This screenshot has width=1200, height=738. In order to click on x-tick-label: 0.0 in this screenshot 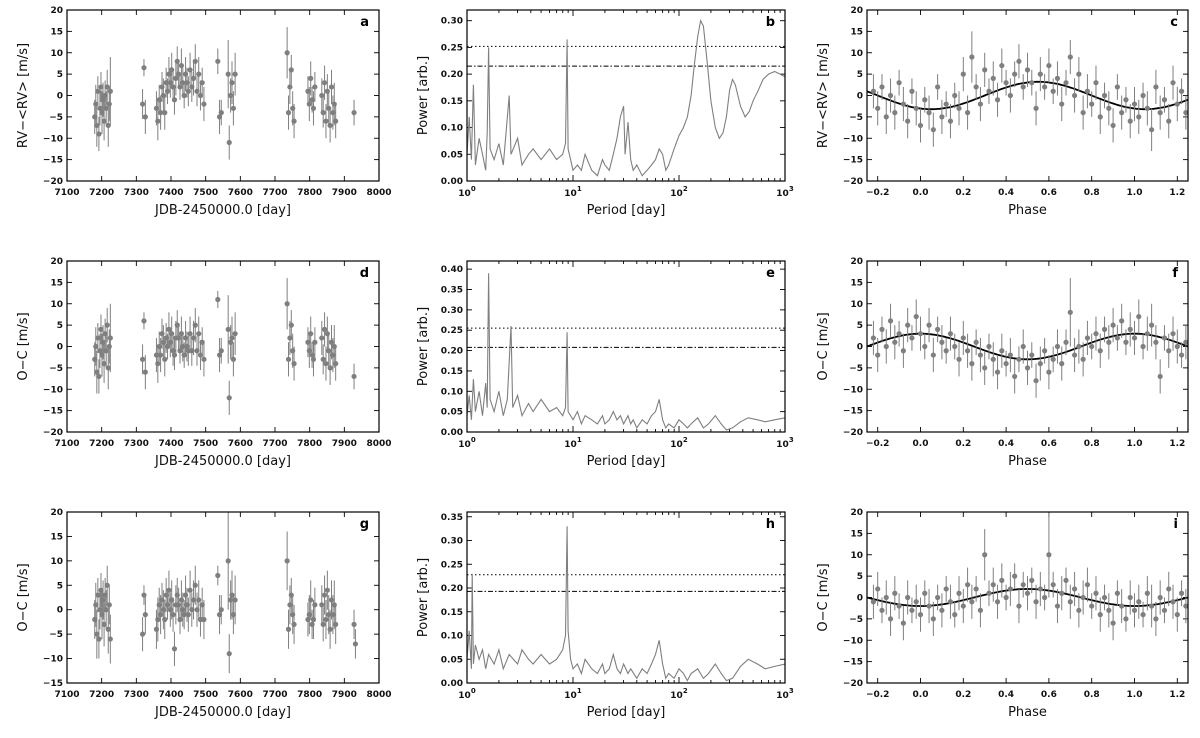, I will do `click(921, 444)`.